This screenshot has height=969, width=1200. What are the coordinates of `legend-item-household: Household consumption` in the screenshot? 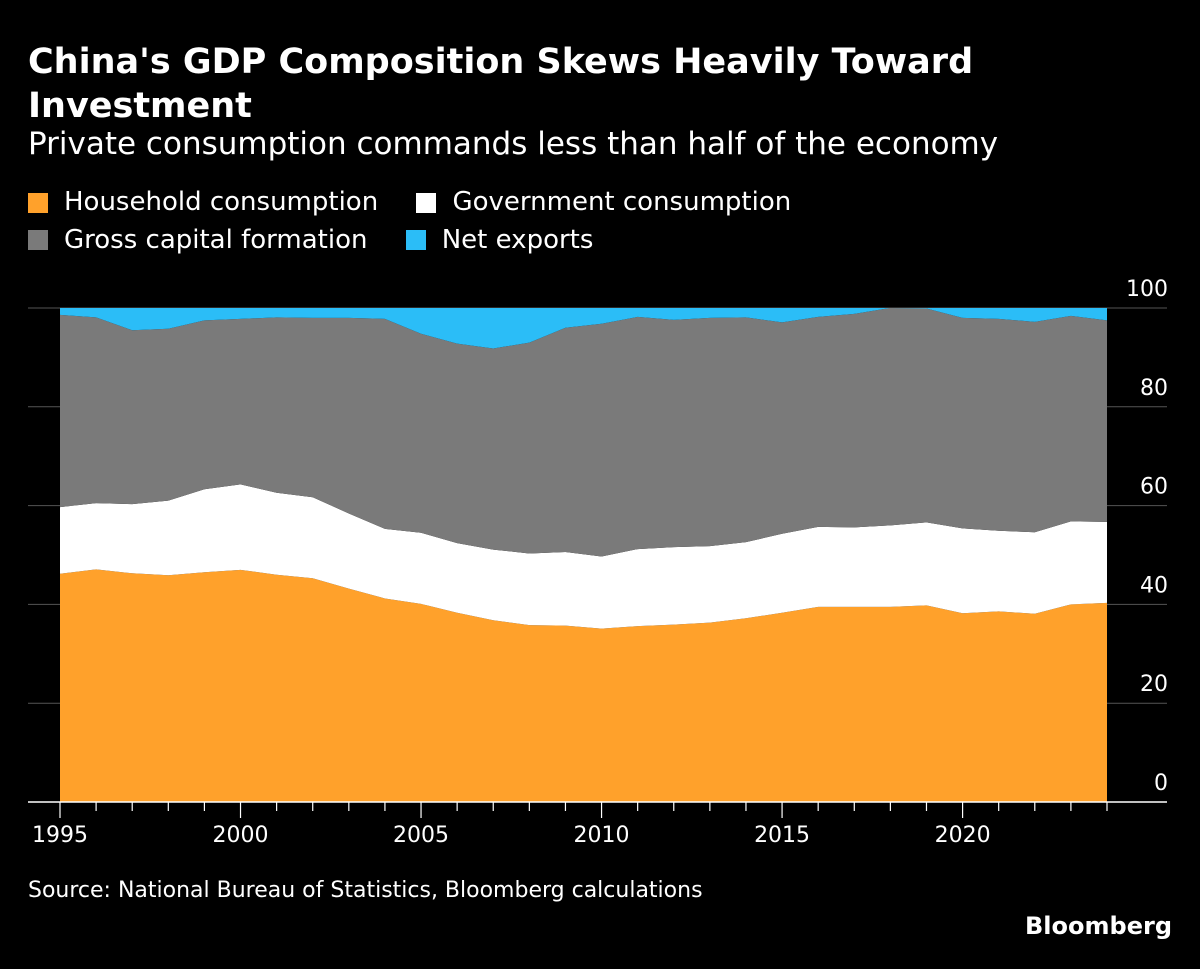 It's located at (203, 202).